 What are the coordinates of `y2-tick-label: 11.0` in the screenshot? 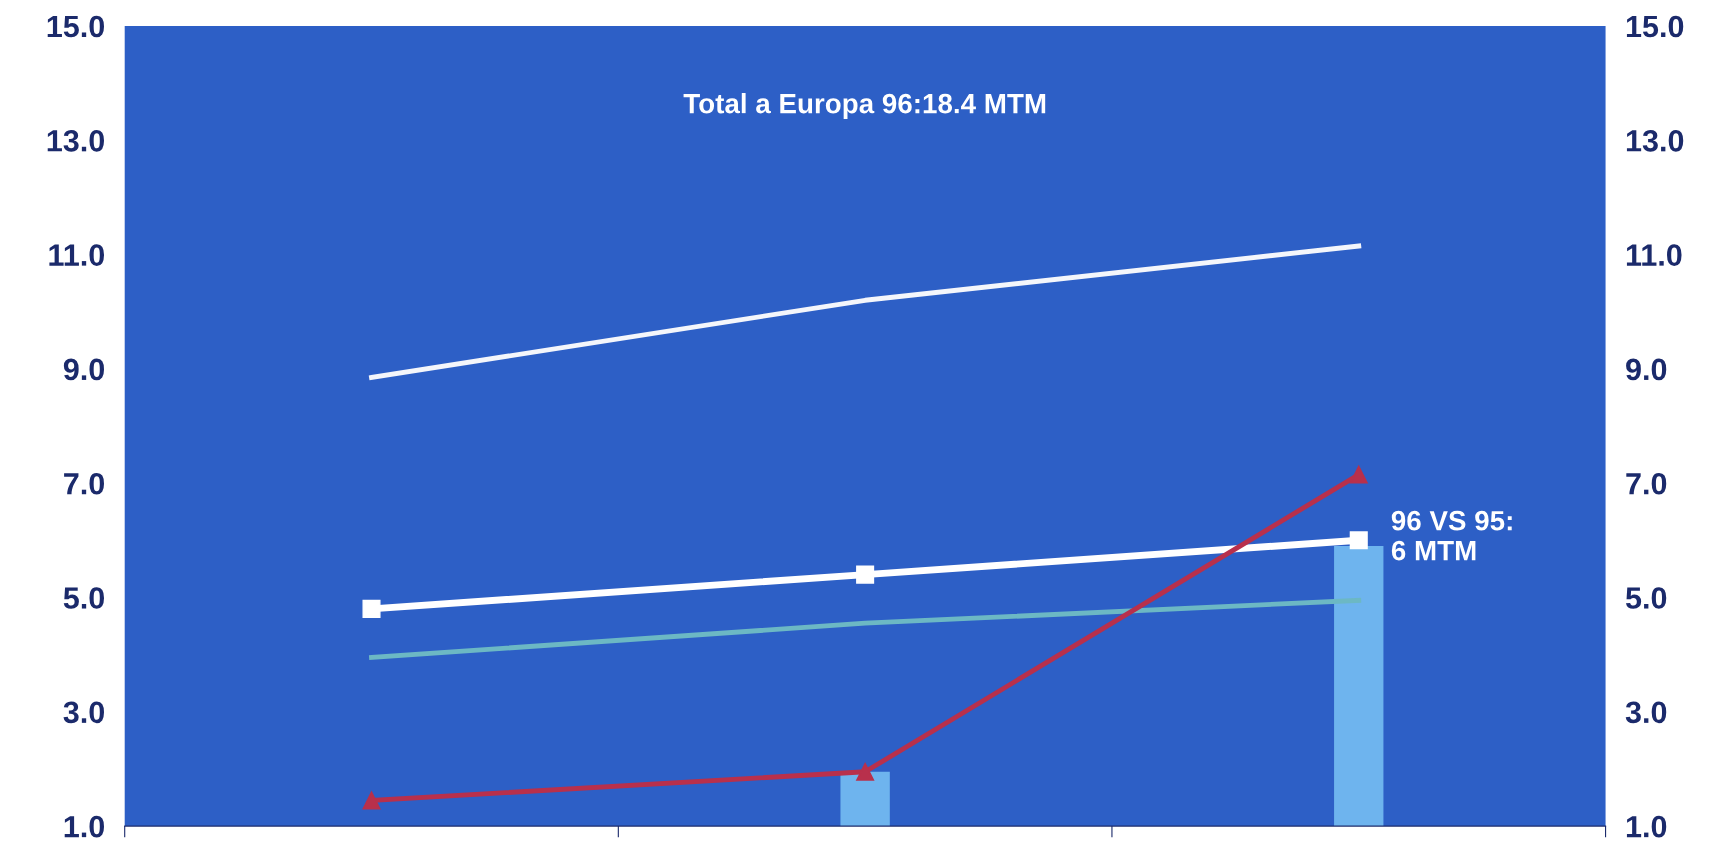 It's located at (1654, 255).